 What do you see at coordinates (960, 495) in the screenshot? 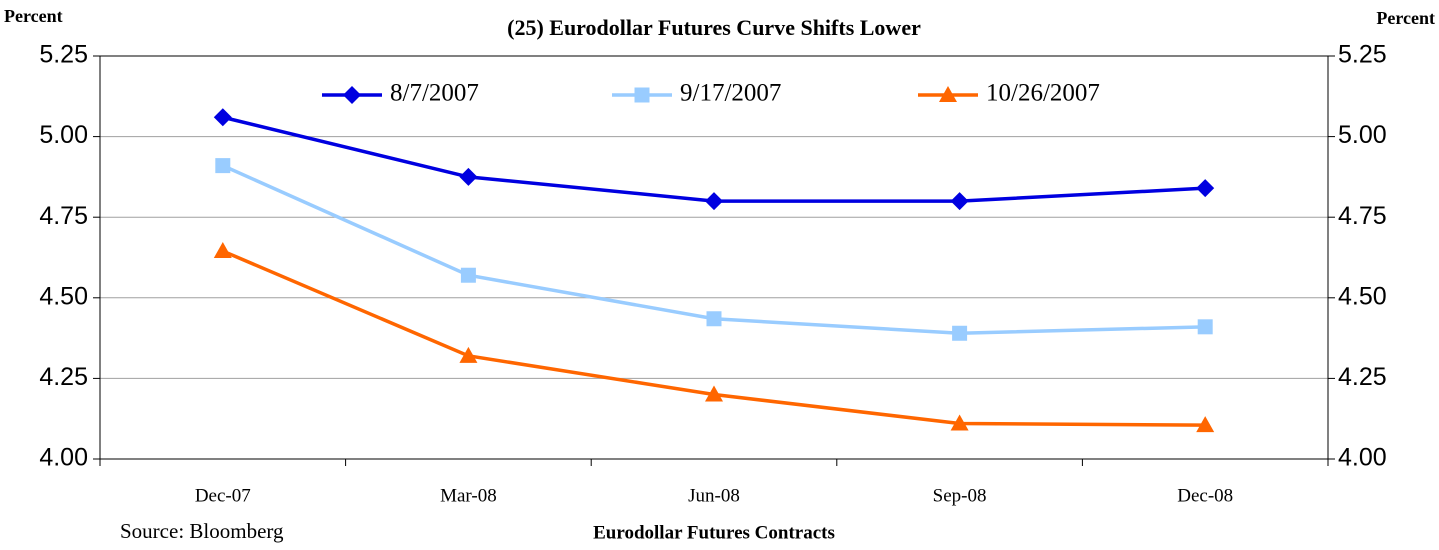
I see `x-tick-label: Sep-08` at bounding box center [960, 495].